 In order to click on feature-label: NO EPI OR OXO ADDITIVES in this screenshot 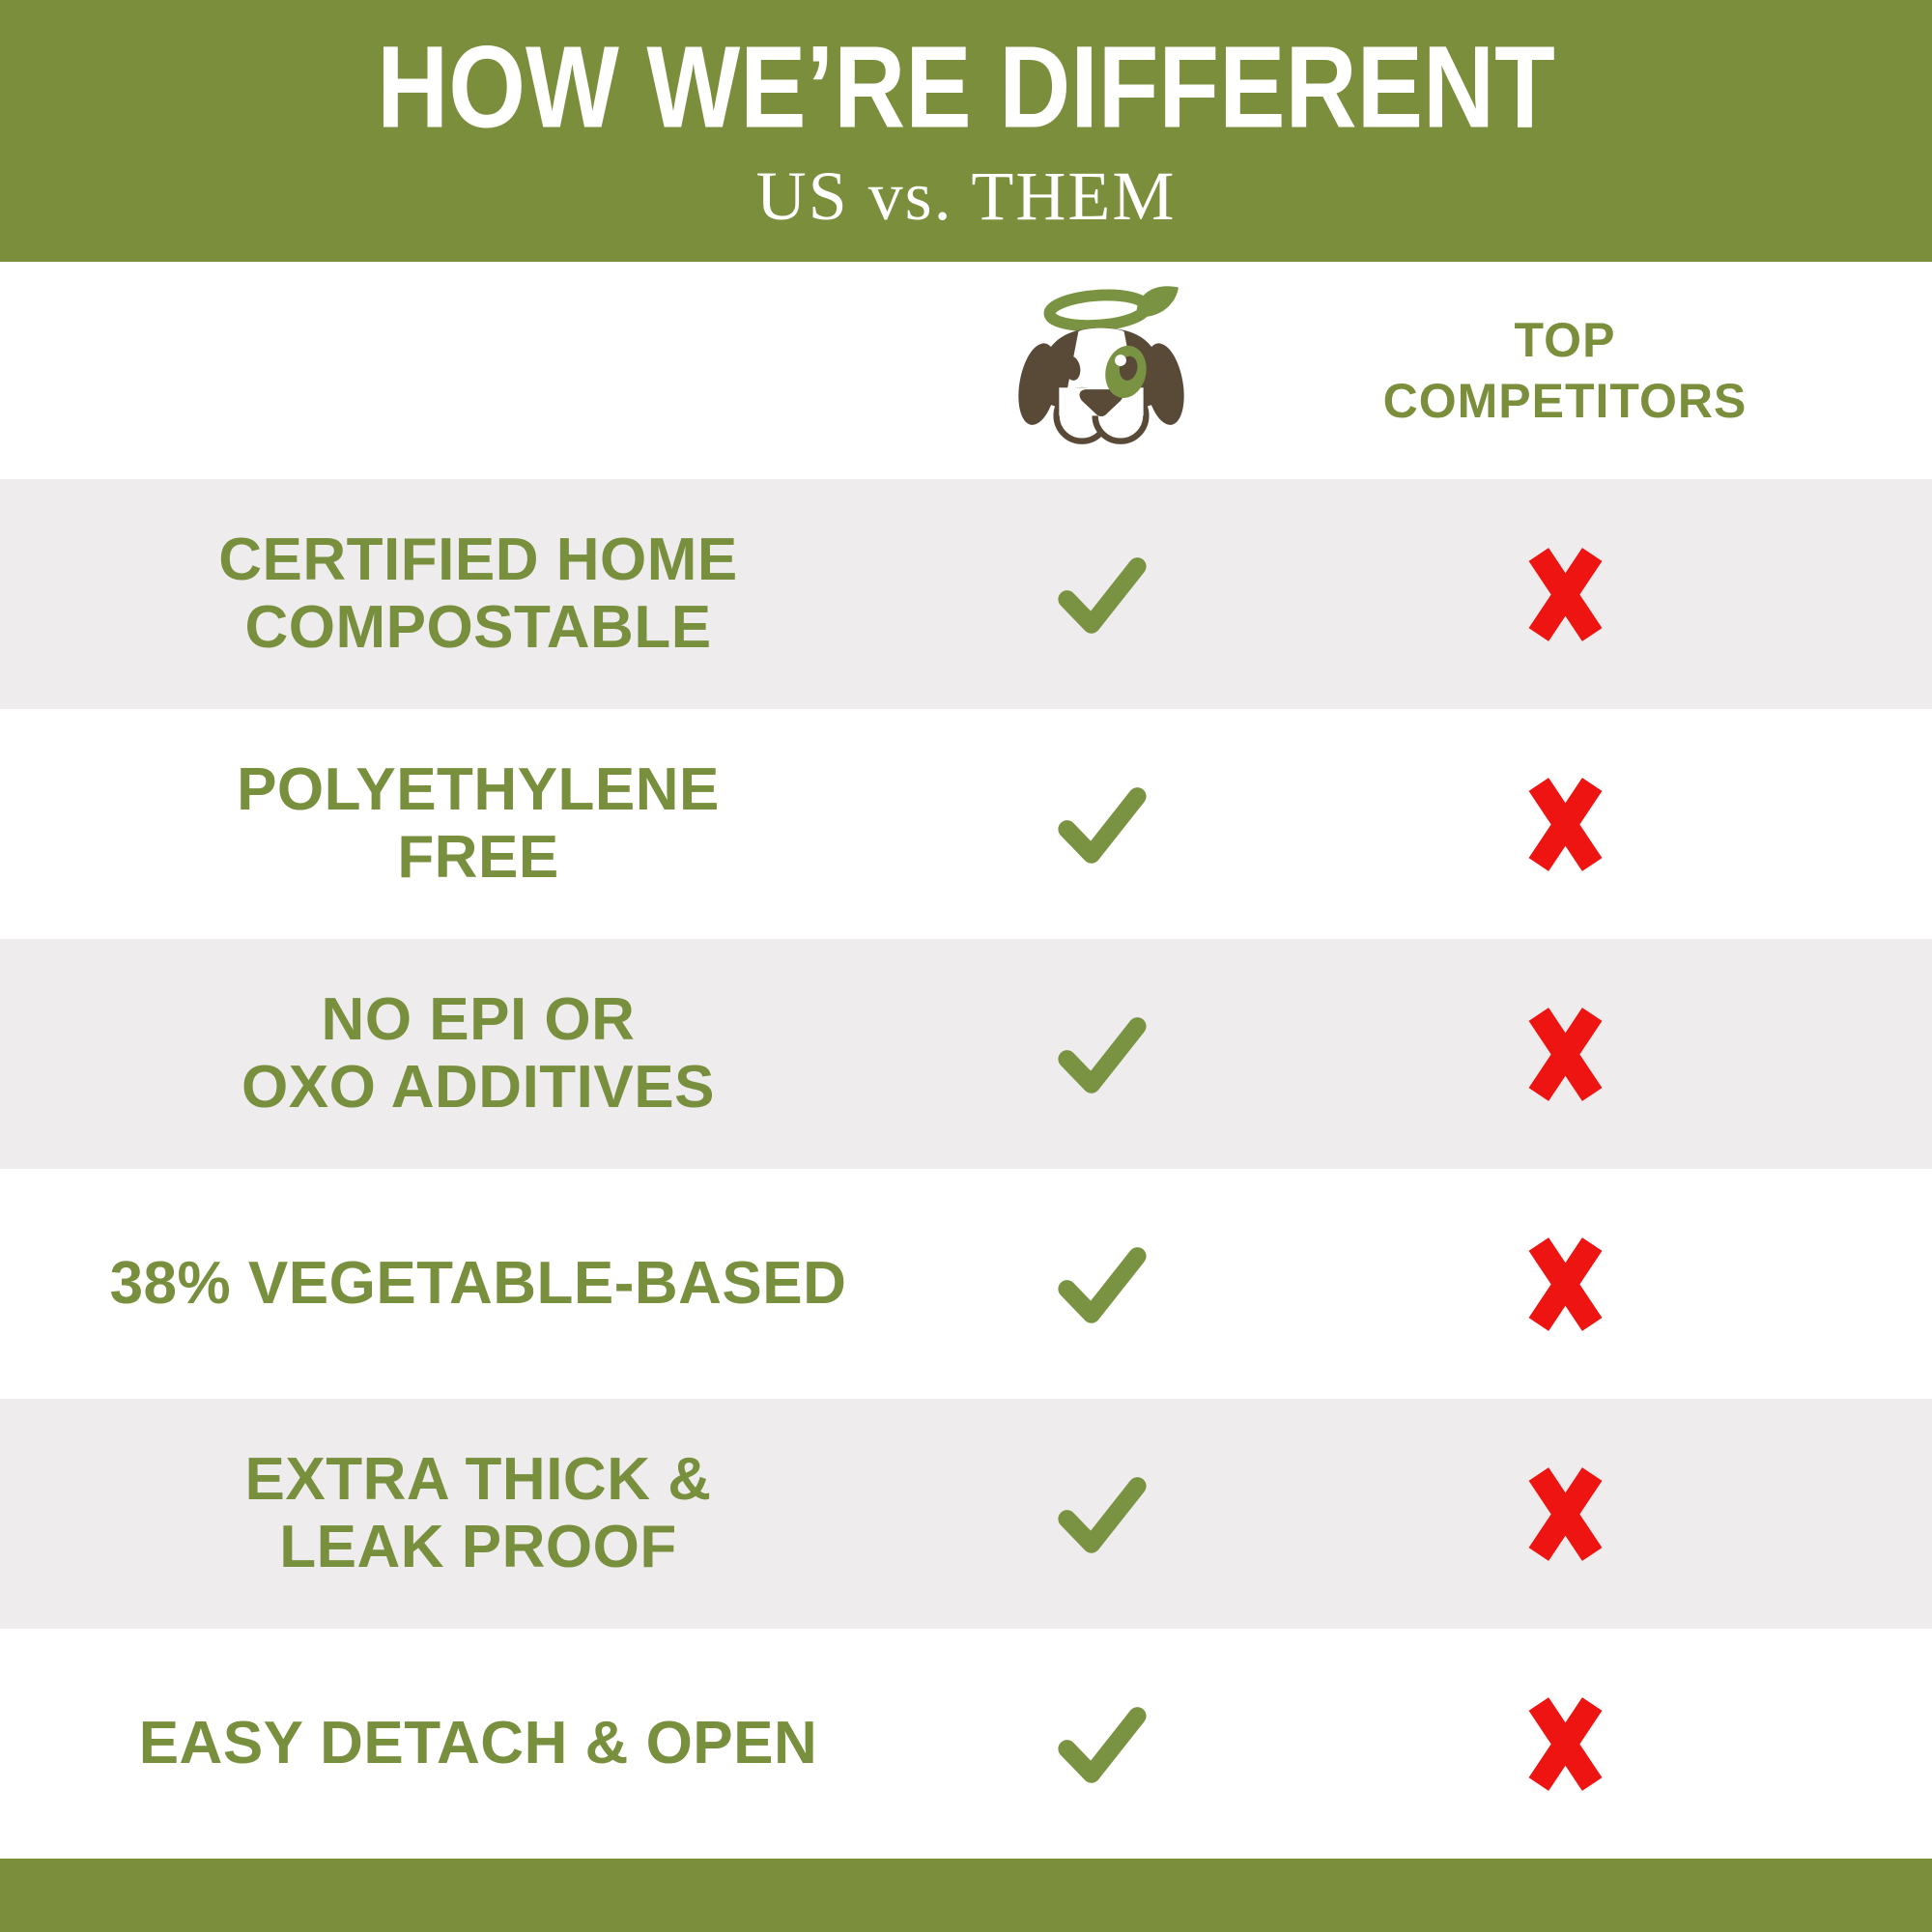, I will do `click(478, 1053)`.